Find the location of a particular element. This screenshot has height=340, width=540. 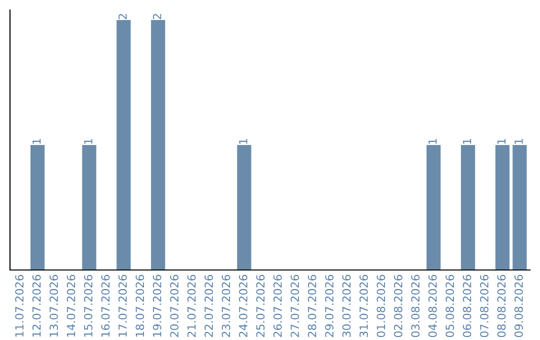

x-tick-label: 20.07.2026 is located at coordinates (174, 305).